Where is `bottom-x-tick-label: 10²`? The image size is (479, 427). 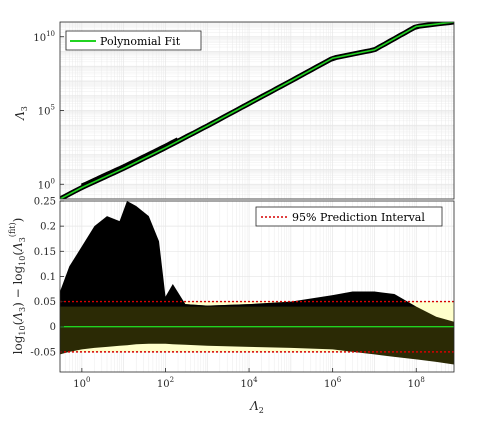
bottom-x-tick-label: 10² is located at coordinates (165, 383).